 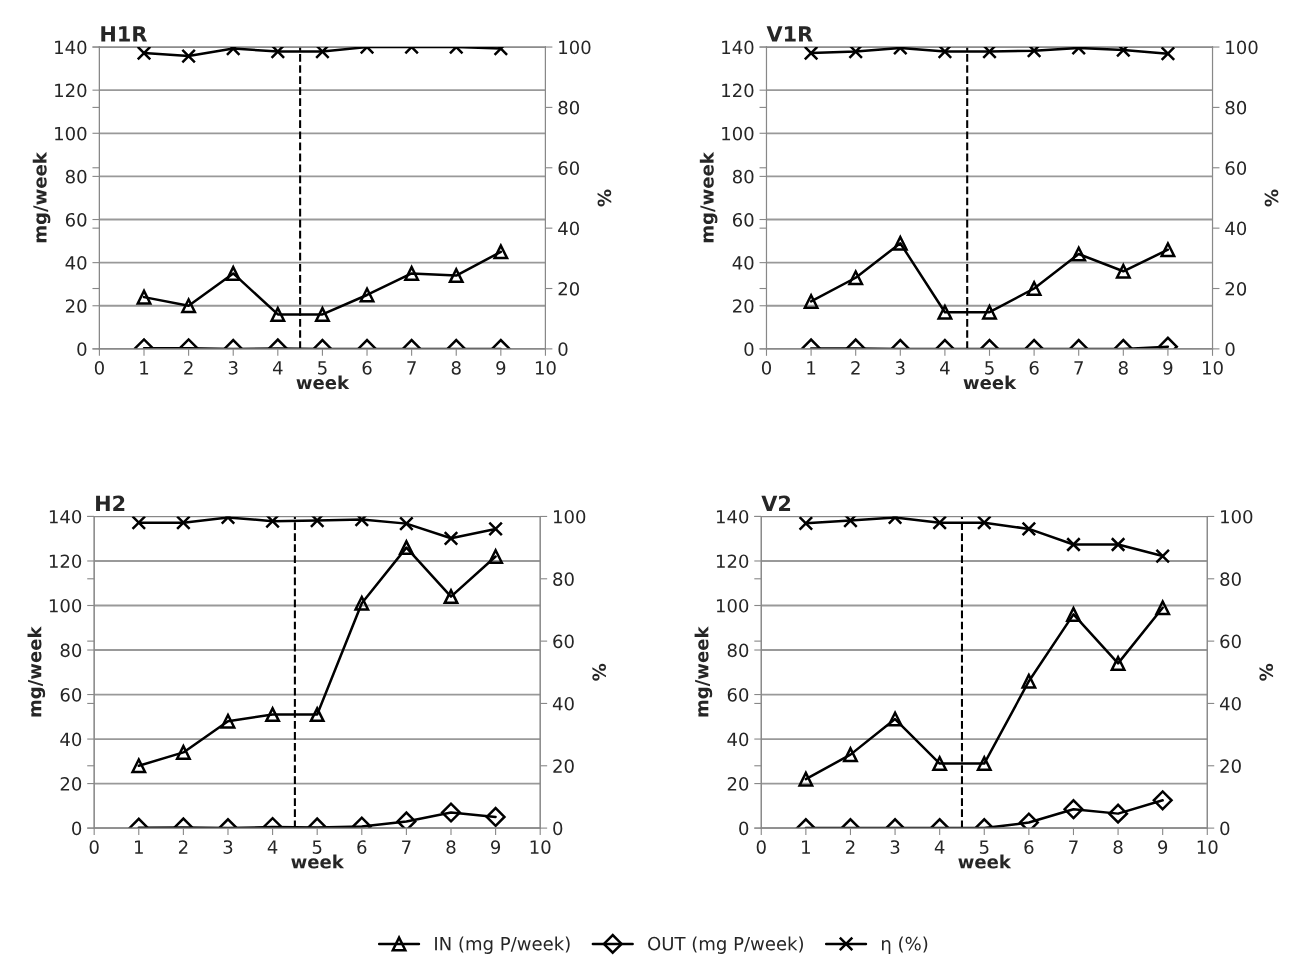 I want to click on chart-title: V1R, so click(x=789, y=34).